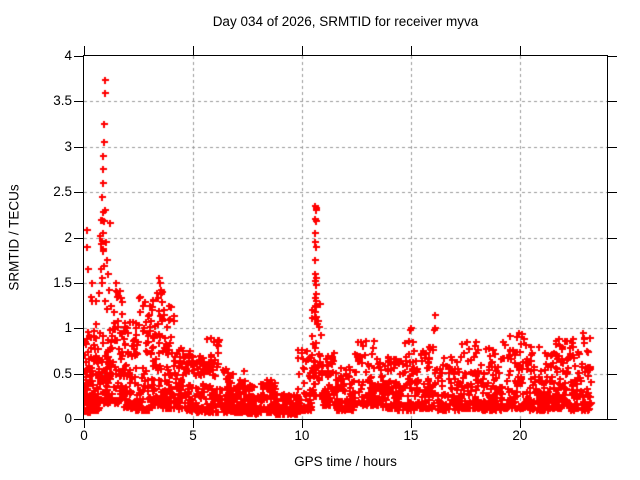 This screenshot has width=640, height=480. Describe the element at coordinates (68, 418) in the screenshot. I see `y-tick-label: 0` at that location.